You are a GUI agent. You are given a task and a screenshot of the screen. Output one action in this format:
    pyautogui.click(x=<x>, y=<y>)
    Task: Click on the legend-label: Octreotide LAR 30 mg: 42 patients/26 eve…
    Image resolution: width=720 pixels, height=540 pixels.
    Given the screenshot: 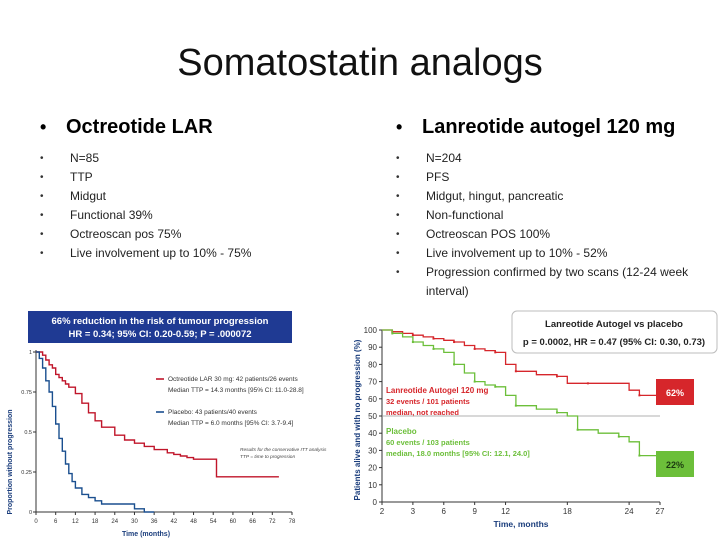 What is the action you would take?
    pyautogui.click(x=233, y=379)
    